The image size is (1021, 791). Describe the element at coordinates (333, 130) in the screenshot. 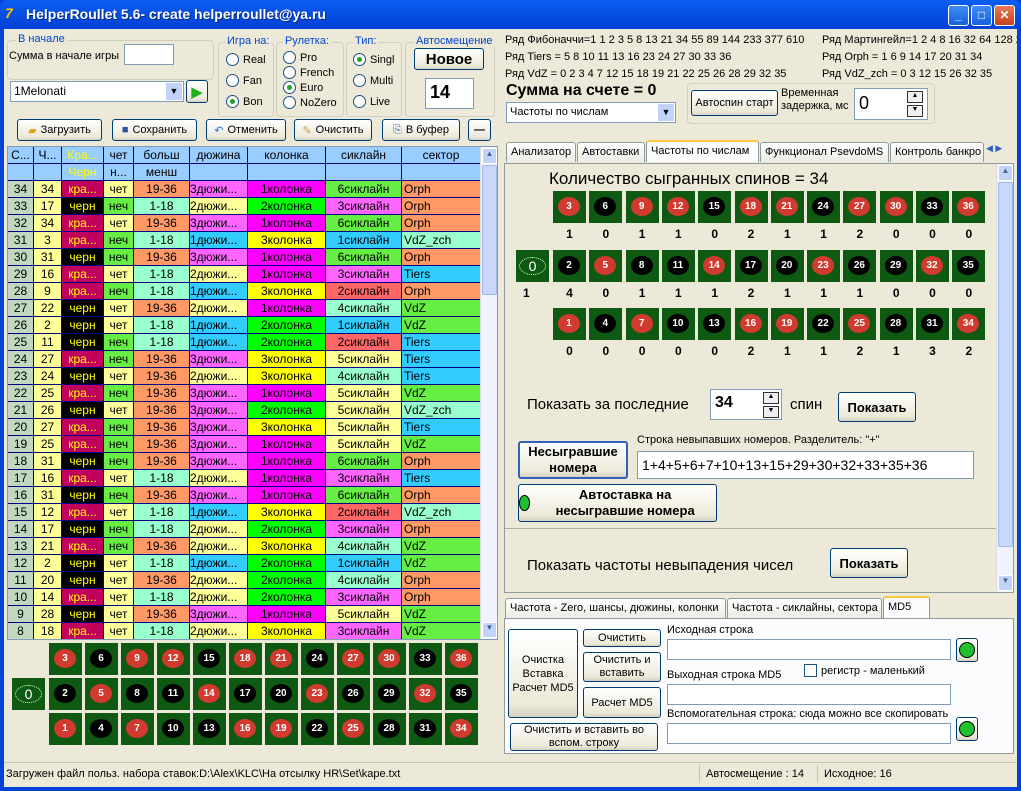

I see `clear-button: ✎ Очистить` at that location.